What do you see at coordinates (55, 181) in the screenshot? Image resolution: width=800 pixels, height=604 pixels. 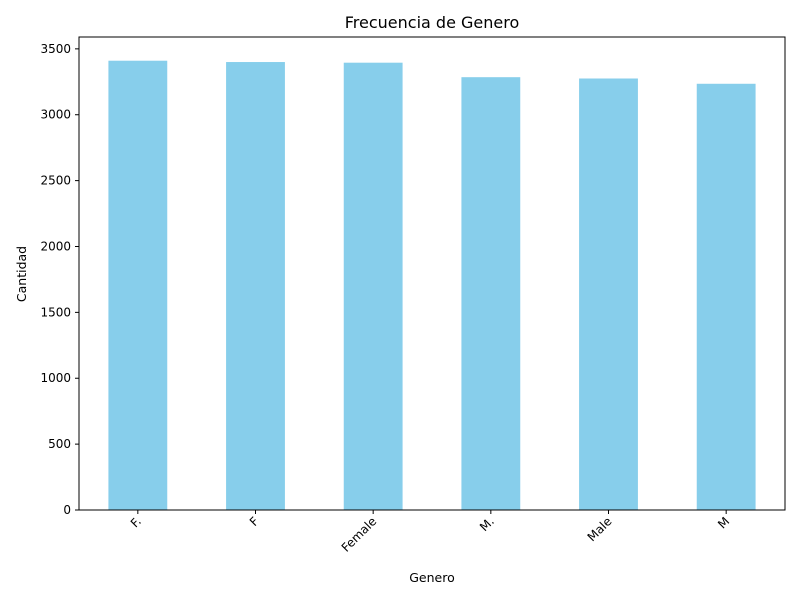 I see `y-tick-label: 2500` at bounding box center [55, 181].